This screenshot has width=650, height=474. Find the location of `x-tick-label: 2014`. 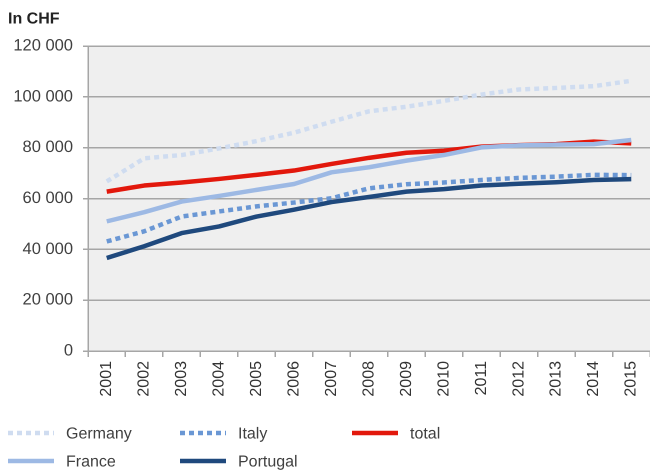

x-tick-label: 2014 is located at coordinates (593, 378).